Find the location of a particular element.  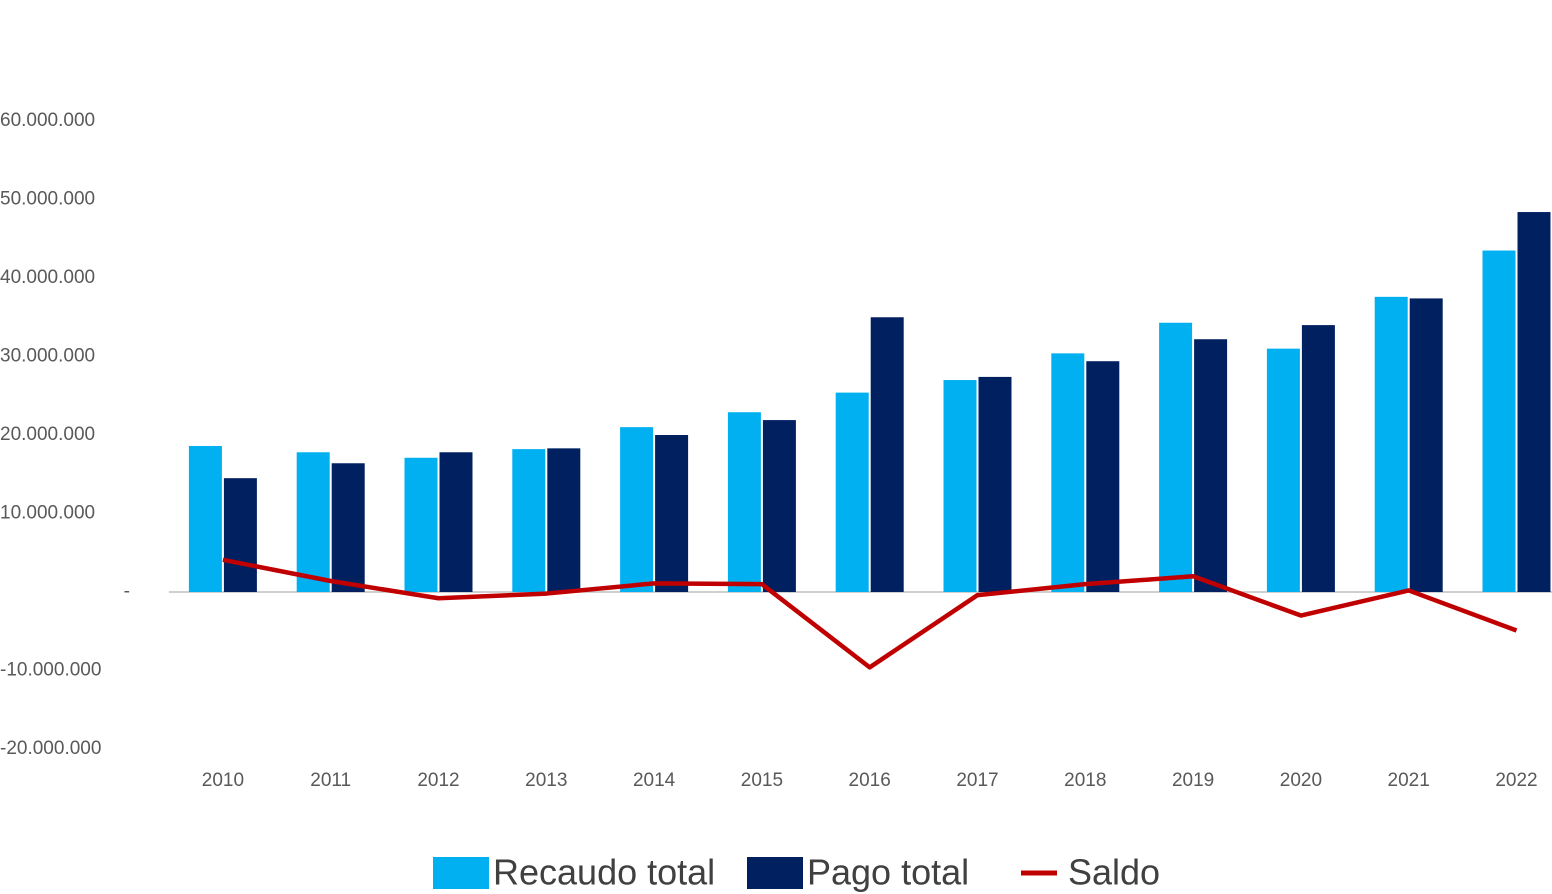

x-tick-label: 2022 is located at coordinates (1516, 780).